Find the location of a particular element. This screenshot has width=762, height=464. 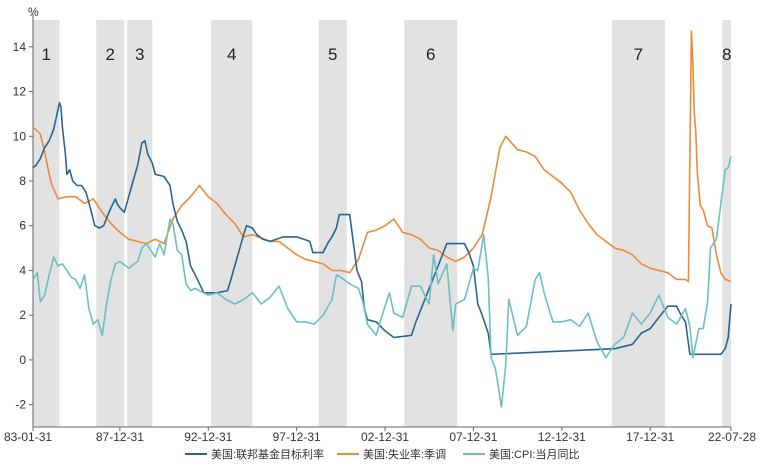

y-tick-label: 10 is located at coordinates (20, 136).